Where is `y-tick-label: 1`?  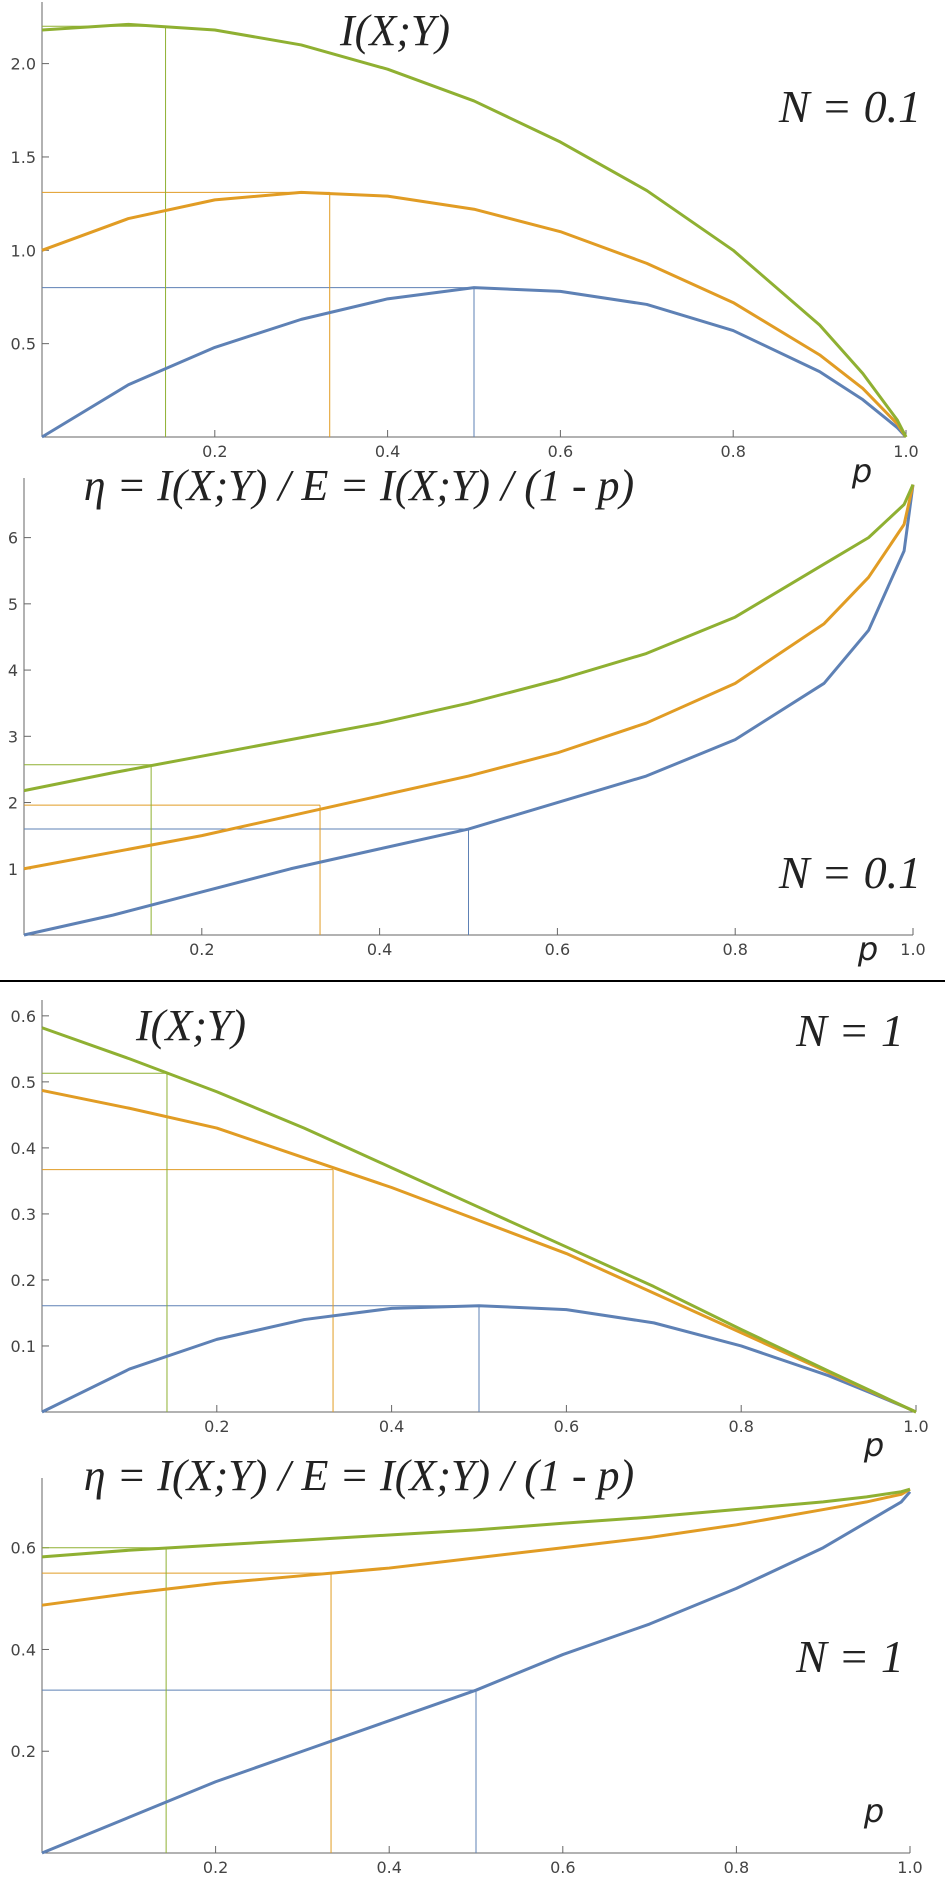
y-tick-label: 1 is located at coordinates (13, 869).